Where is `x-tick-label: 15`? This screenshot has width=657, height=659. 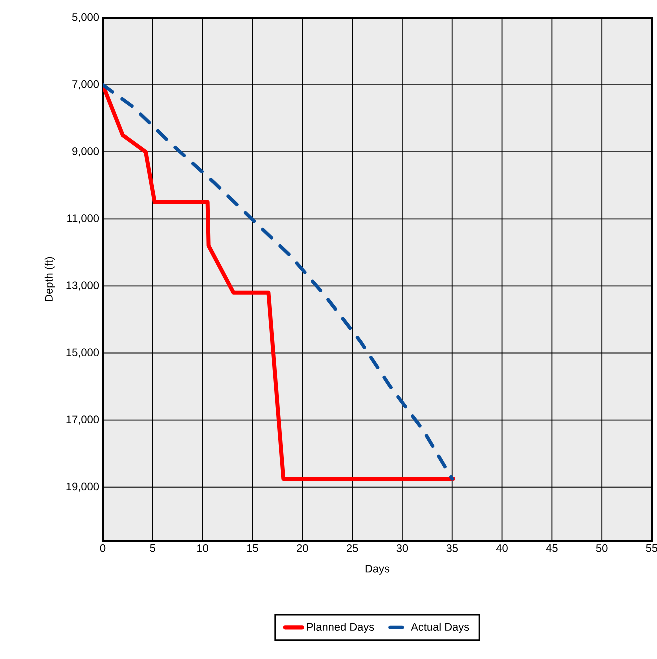 x-tick-label: 15 is located at coordinates (252, 548).